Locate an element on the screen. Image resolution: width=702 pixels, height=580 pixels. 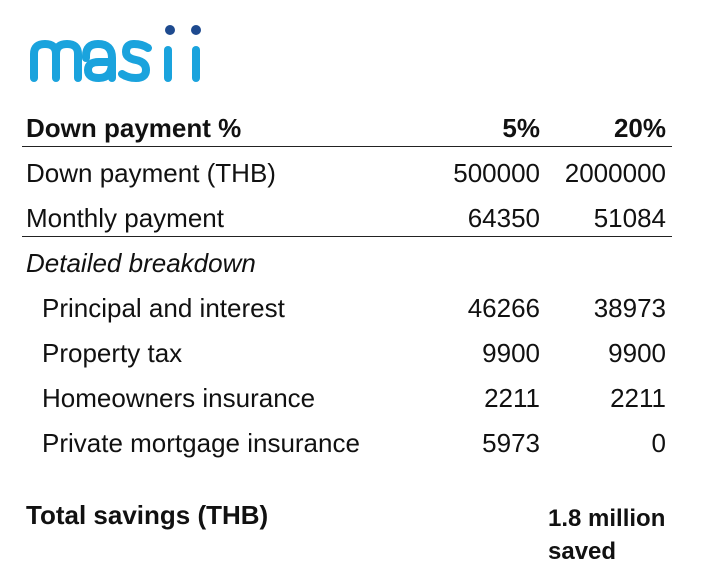
row-value-5pct: 9900 is located at coordinates (511, 353).